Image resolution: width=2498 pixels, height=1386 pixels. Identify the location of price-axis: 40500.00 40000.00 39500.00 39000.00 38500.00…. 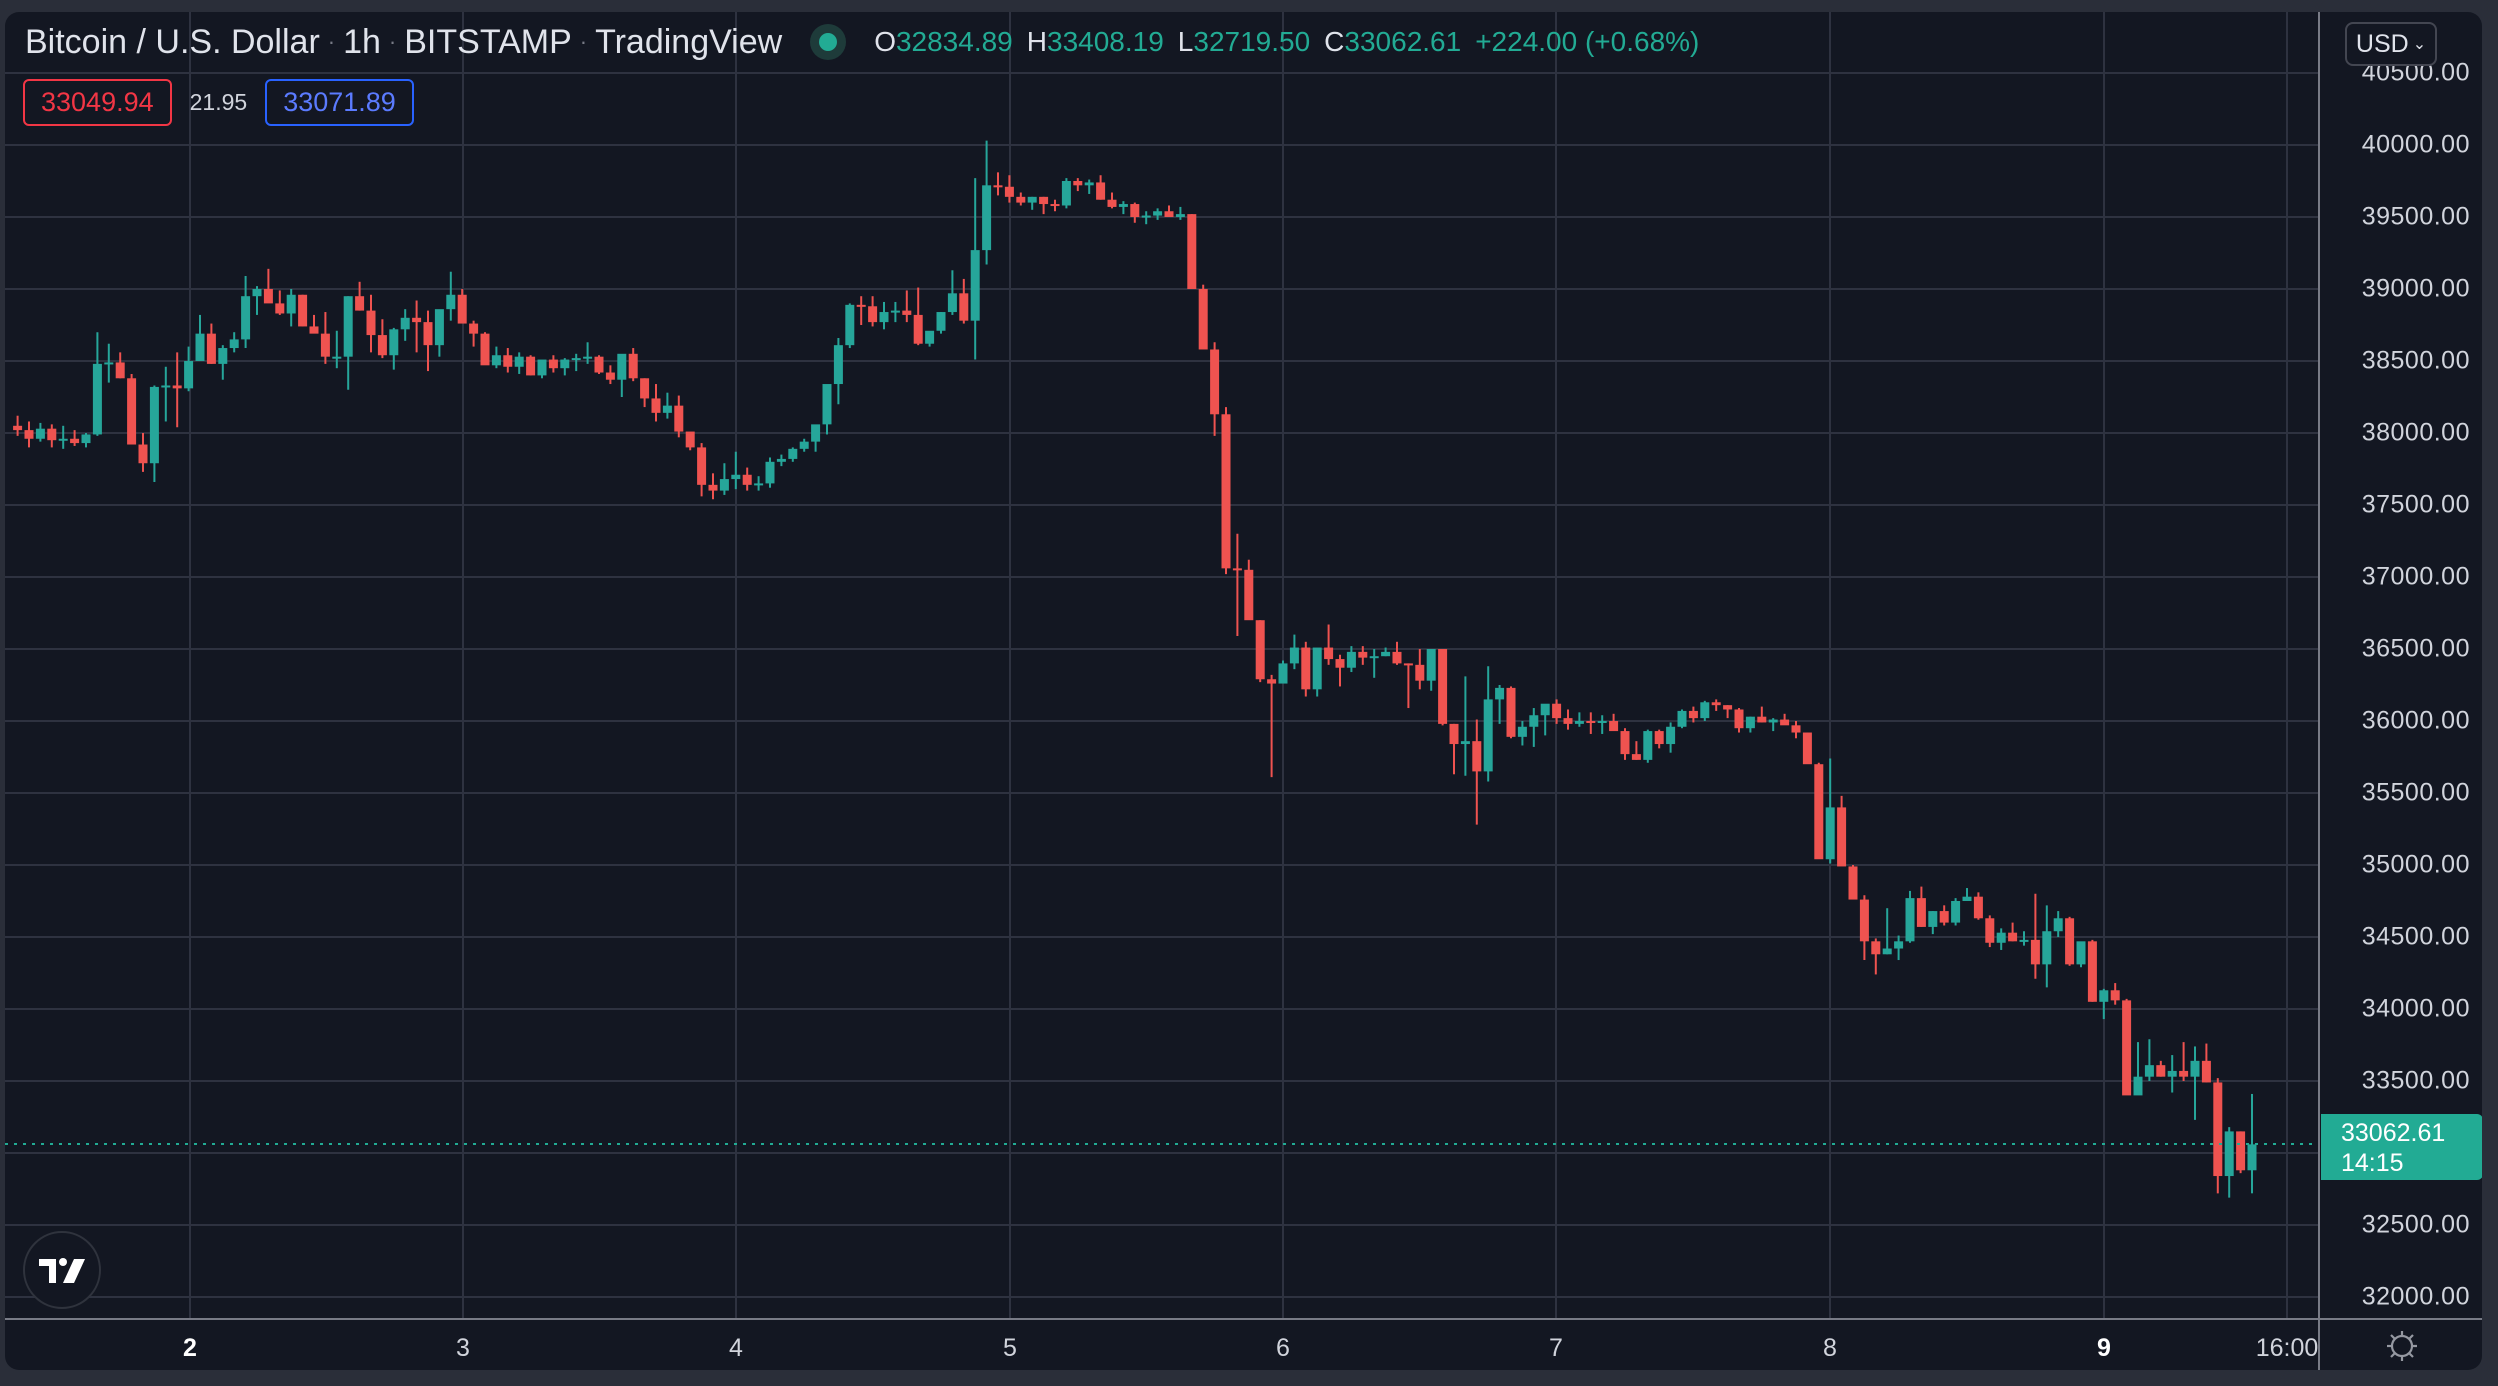
(2400, 665).